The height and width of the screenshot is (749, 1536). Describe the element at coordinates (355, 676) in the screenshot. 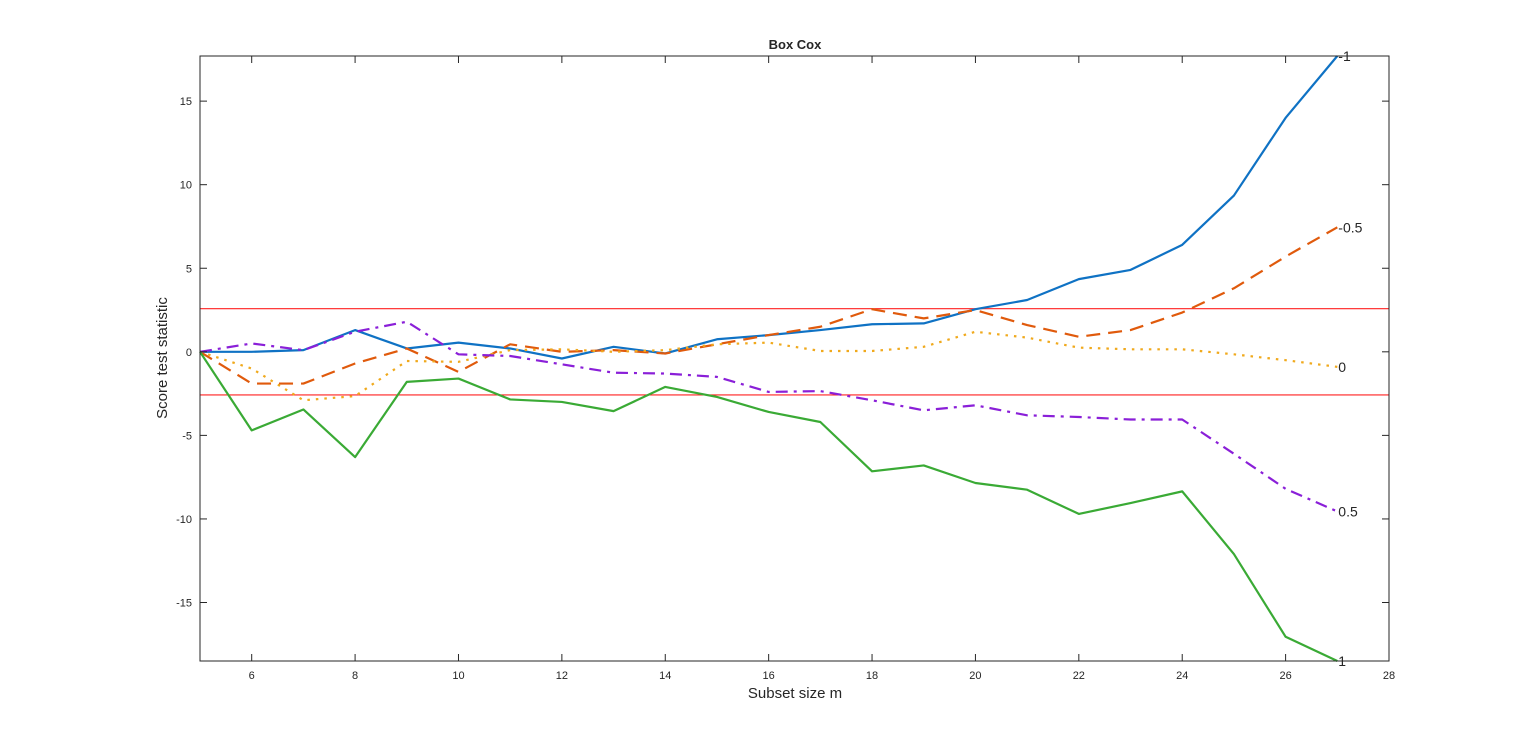

I see `x-tick-label: 8` at that location.